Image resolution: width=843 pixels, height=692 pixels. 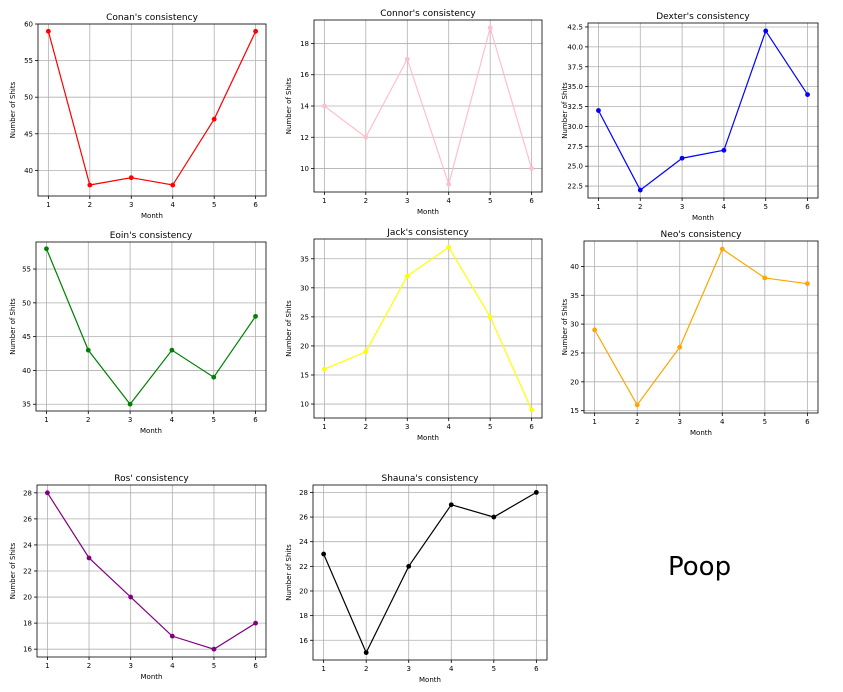 What do you see at coordinates (27, 493) in the screenshot?
I see `y-tick-label: 28` at bounding box center [27, 493].